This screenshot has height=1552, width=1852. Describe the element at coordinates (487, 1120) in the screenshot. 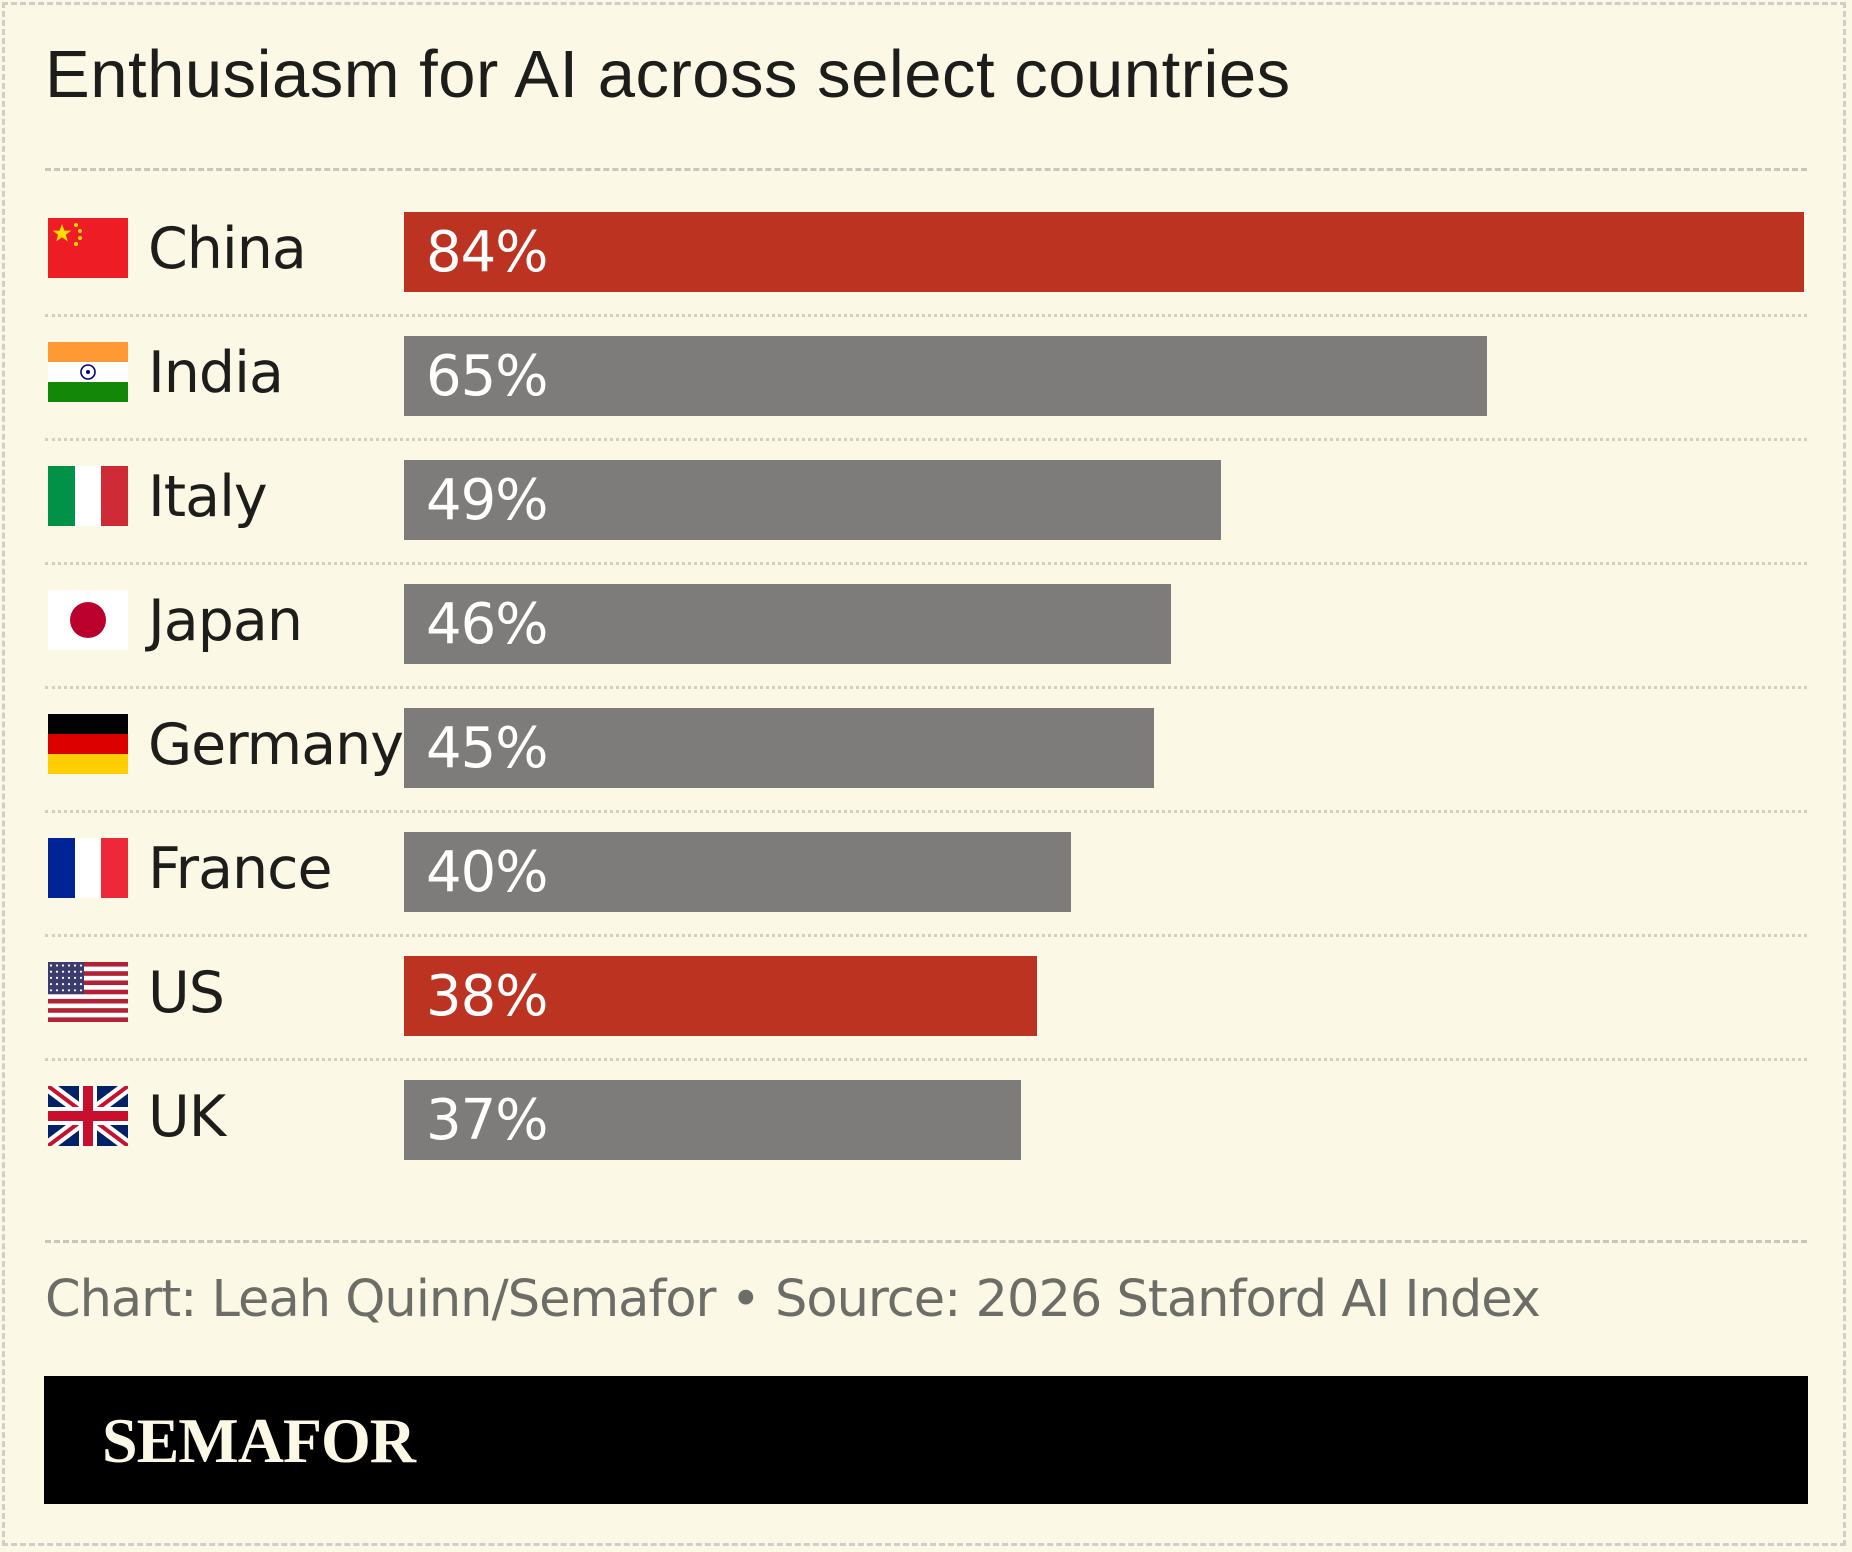

I see `bar-value-label-uk: 37%` at that location.